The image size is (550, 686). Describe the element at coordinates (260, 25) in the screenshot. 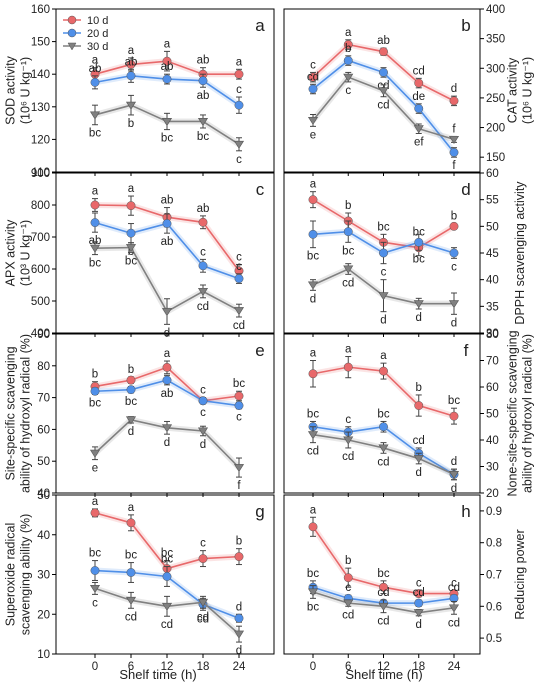

I see `panel-letter: a` at that location.